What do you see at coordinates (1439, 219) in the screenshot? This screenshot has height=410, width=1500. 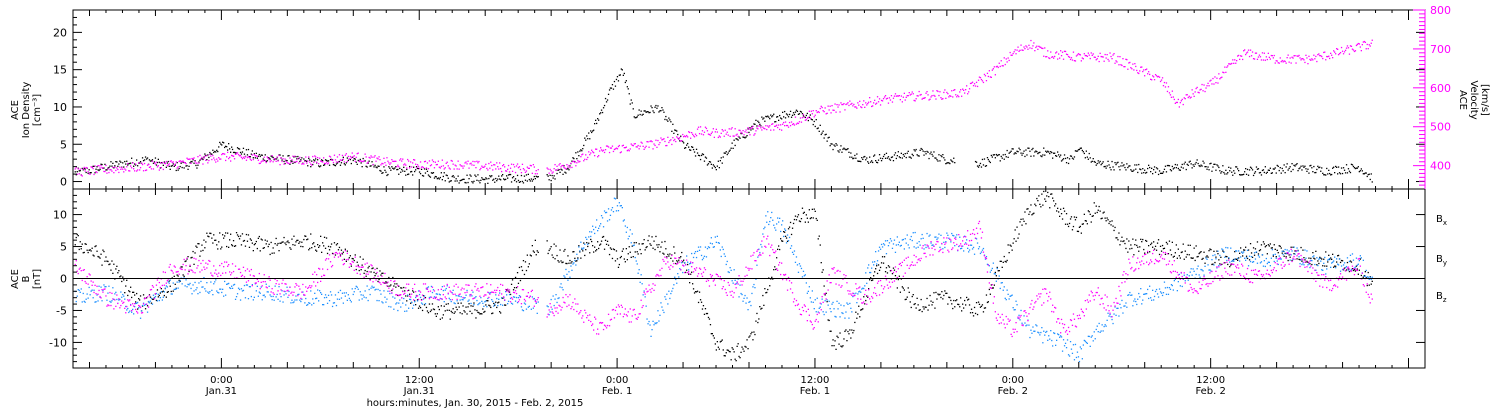 I see `legend-bx-label: B` at bounding box center [1439, 219].